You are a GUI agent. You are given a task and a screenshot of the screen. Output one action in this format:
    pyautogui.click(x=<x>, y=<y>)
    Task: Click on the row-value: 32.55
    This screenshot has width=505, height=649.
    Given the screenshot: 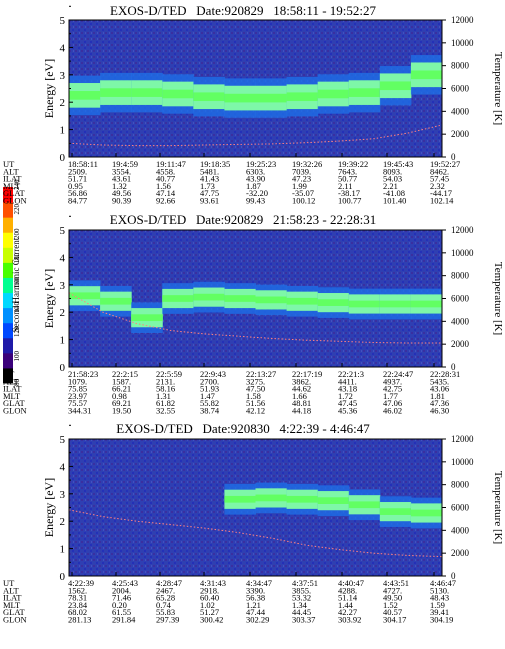 What is the action you would take?
    pyautogui.click(x=165, y=411)
    